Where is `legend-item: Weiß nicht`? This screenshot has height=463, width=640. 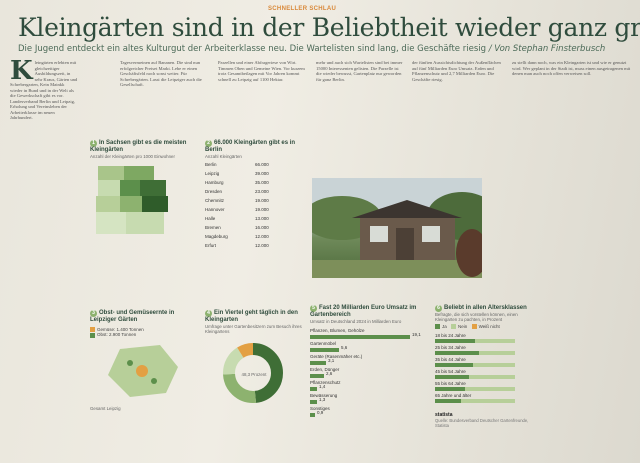 legend-item: Weiß nicht is located at coordinates (489, 326).